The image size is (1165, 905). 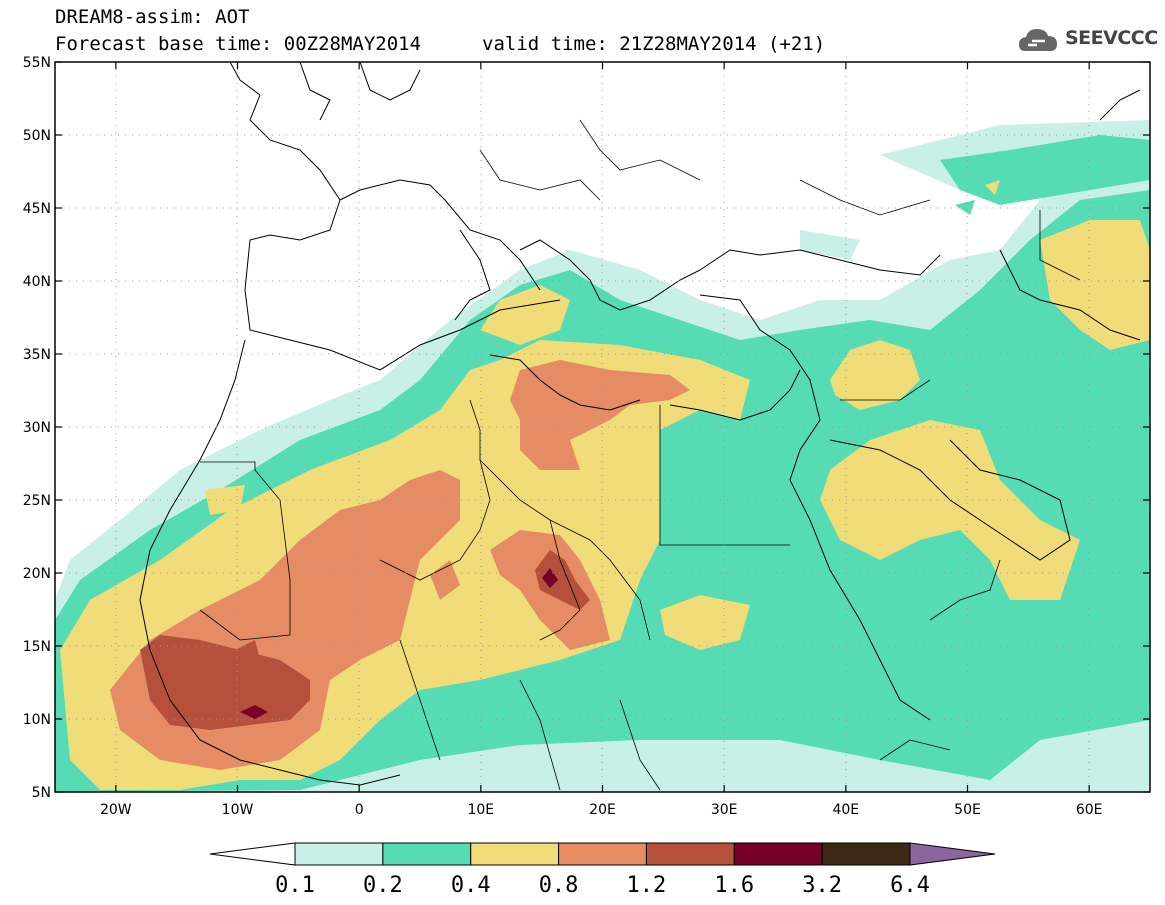 I want to click on lat-label: 10N, so click(x=37, y=720).